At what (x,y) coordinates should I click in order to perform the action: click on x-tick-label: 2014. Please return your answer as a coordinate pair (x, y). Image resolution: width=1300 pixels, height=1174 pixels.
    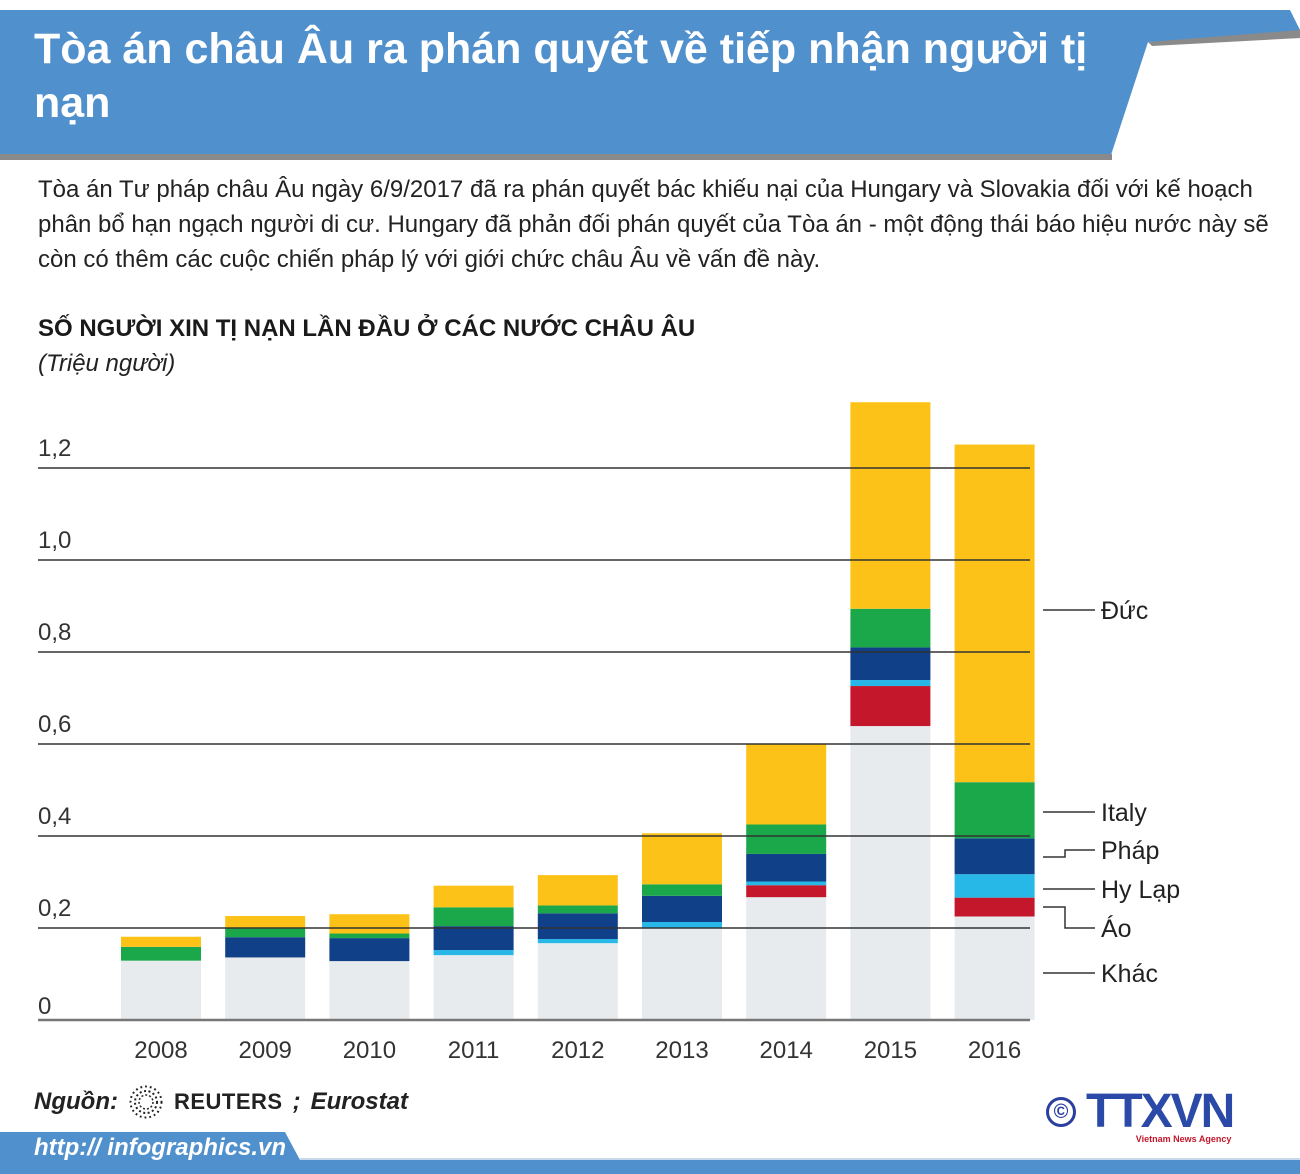
    Looking at the image, I should click on (786, 1050).